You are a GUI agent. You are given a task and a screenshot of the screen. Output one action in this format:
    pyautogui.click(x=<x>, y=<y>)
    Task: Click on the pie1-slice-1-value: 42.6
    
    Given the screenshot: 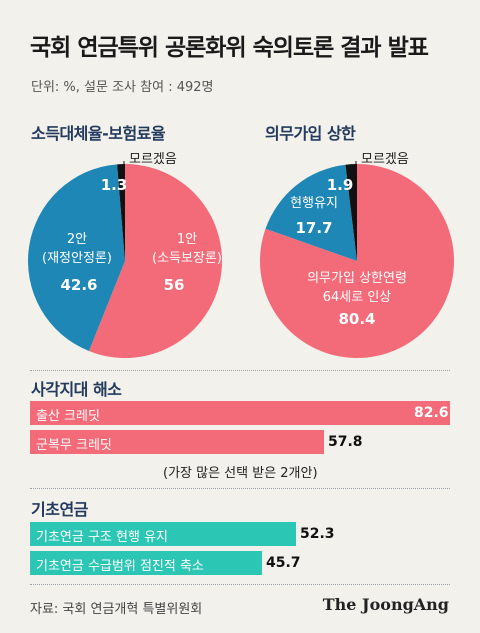 What is the action you would take?
    pyautogui.click(x=78, y=285)
    